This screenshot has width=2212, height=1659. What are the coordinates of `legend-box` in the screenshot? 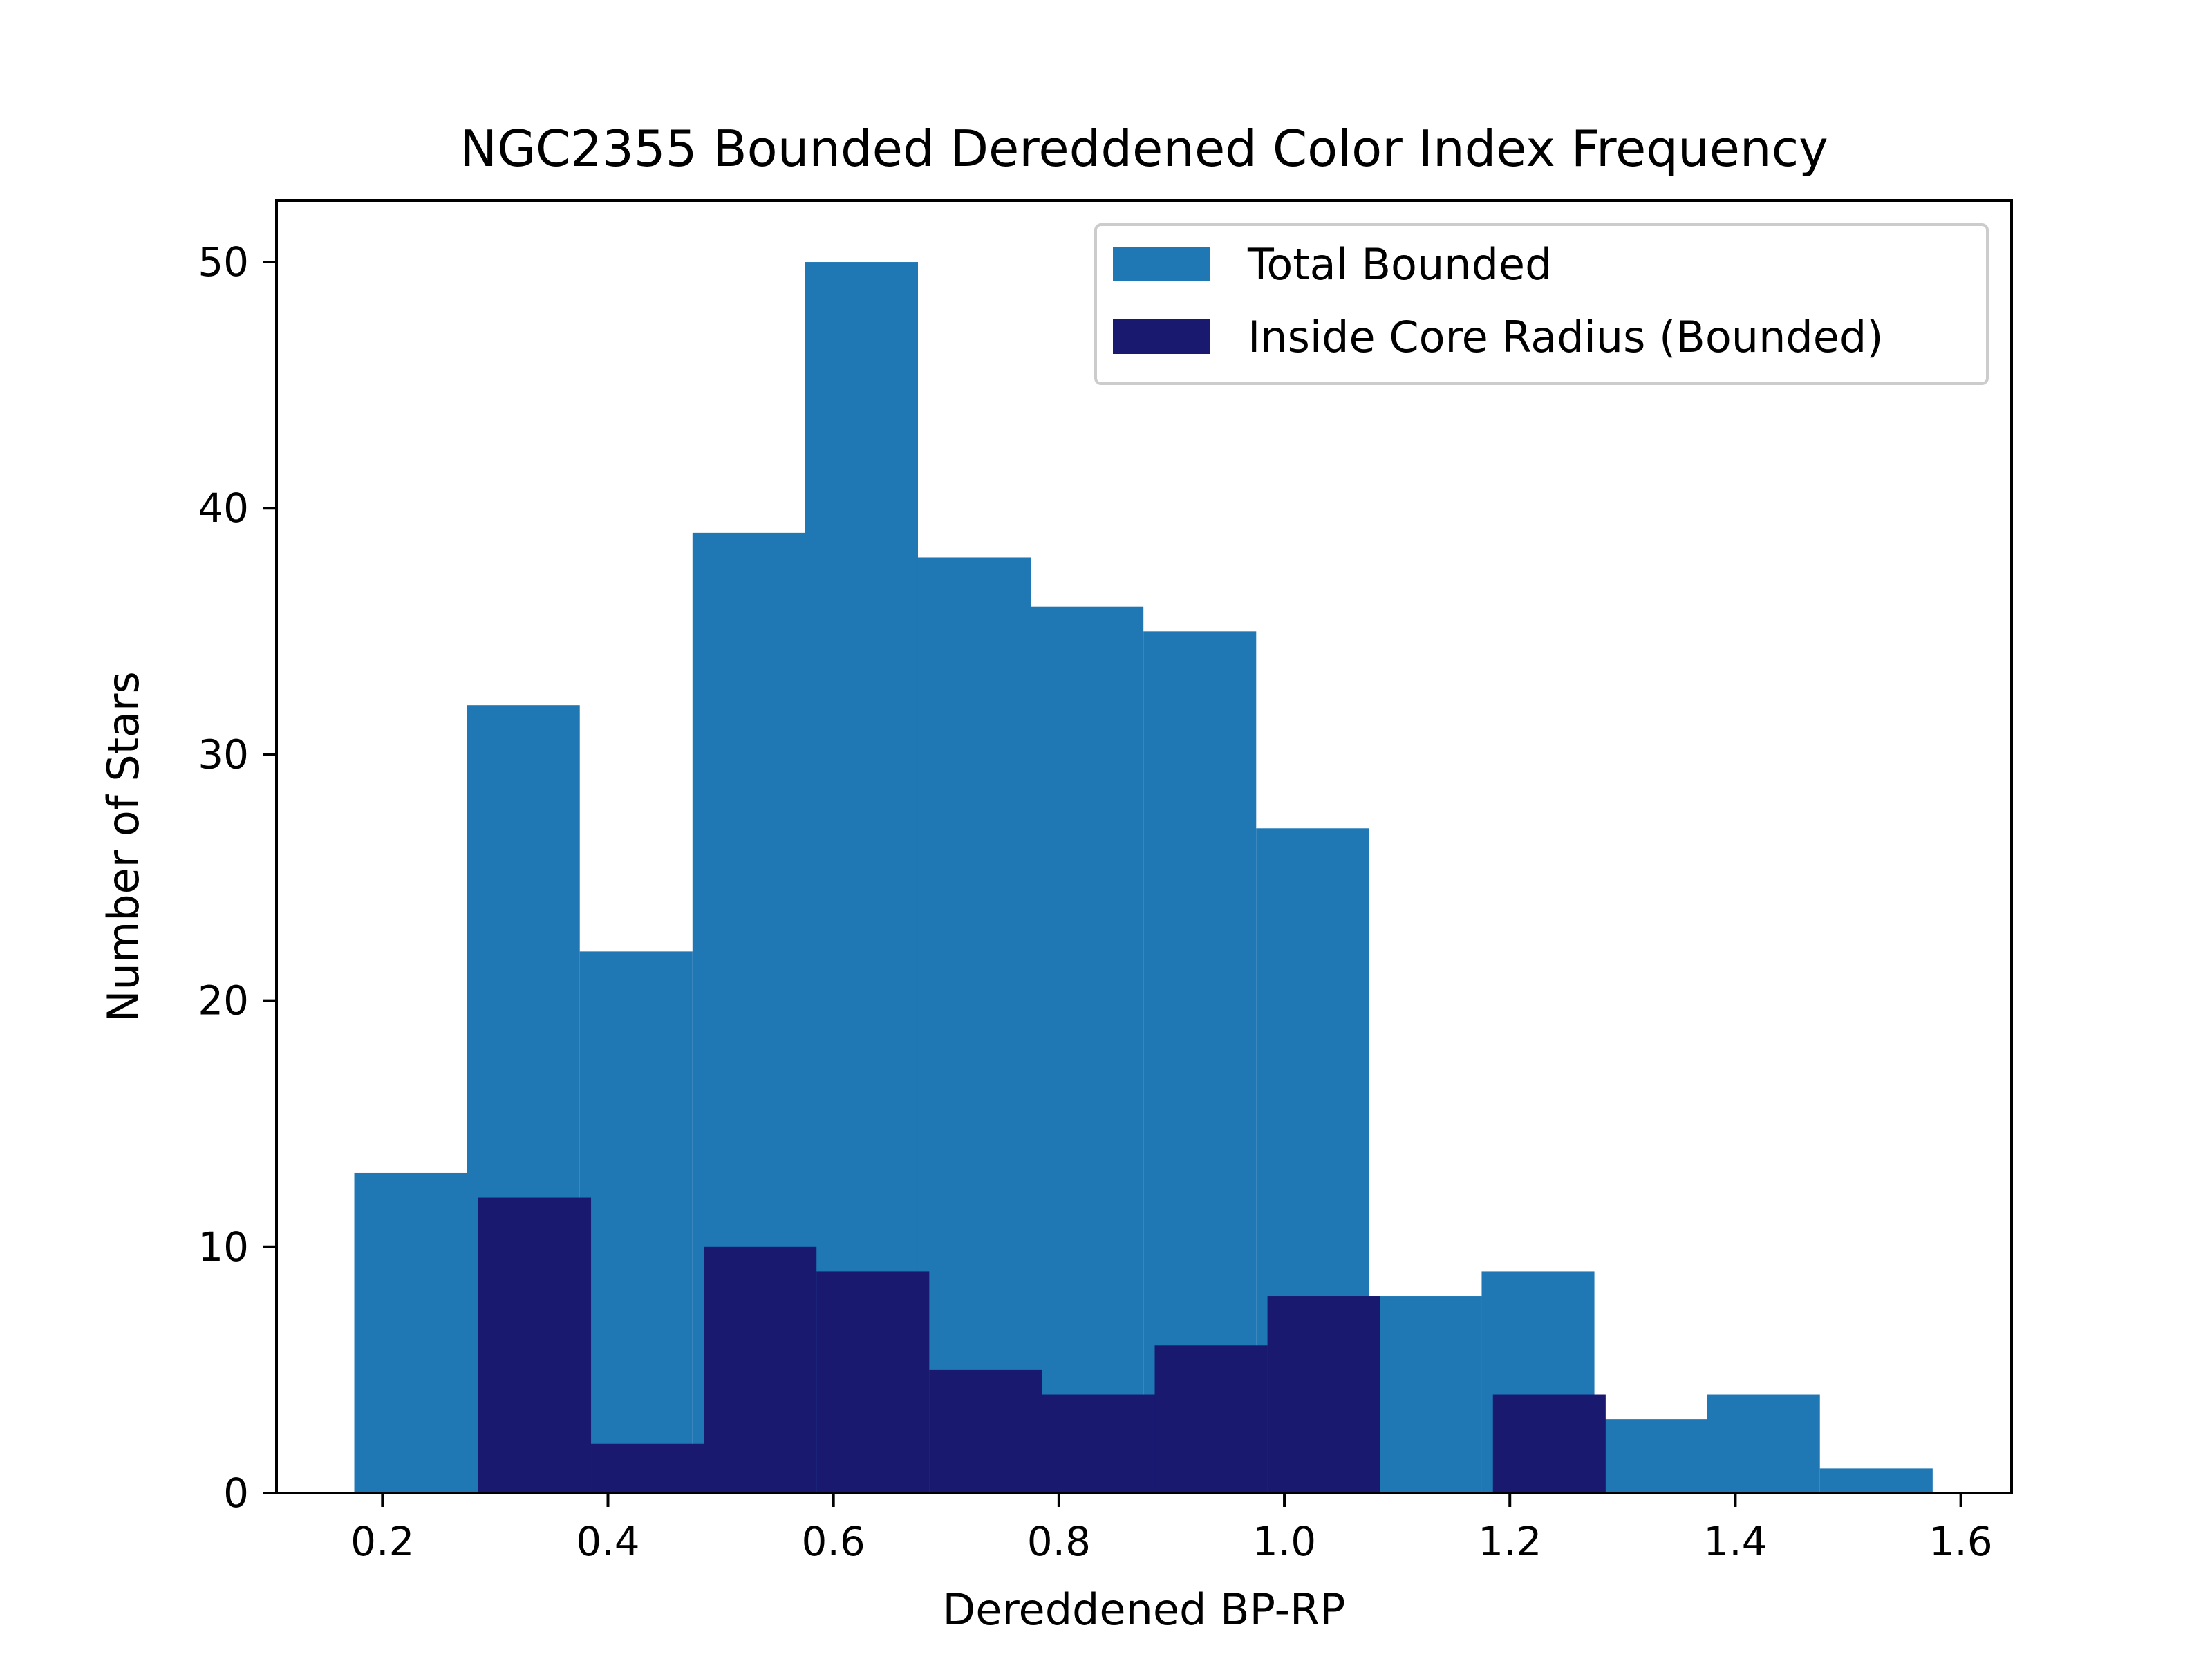 It's located at (1541, 304).